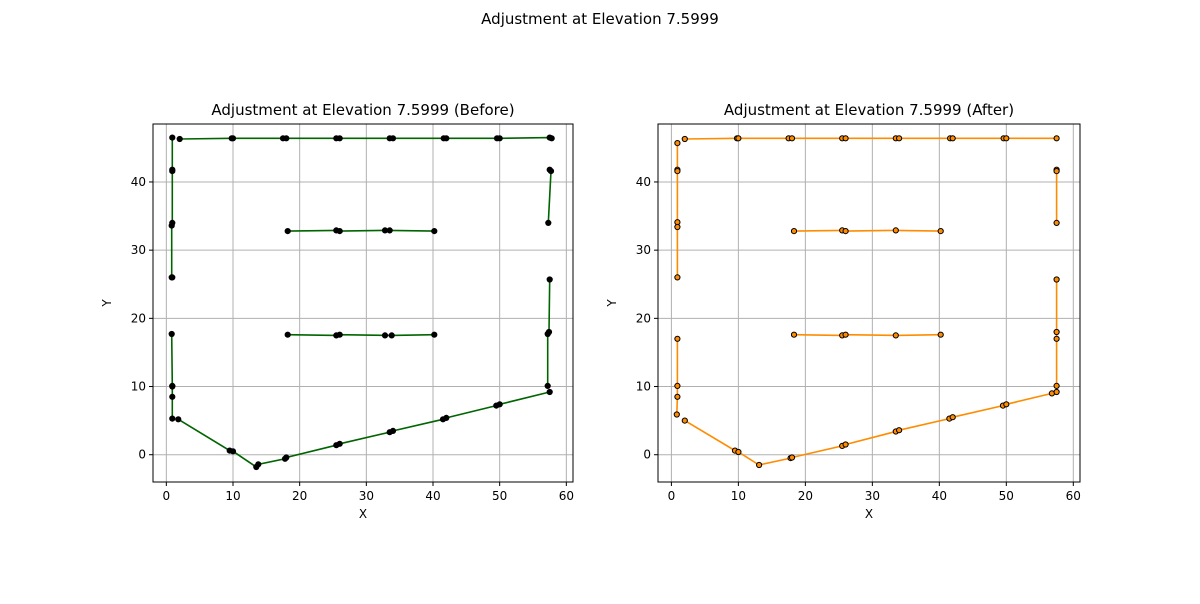 The image size is (1200, 604). What do you see at coordinates (600, 19) in the screenshot?
I see `figure-title: Adjustment at Elevation 7.5999` at bounding box center [600, 19].